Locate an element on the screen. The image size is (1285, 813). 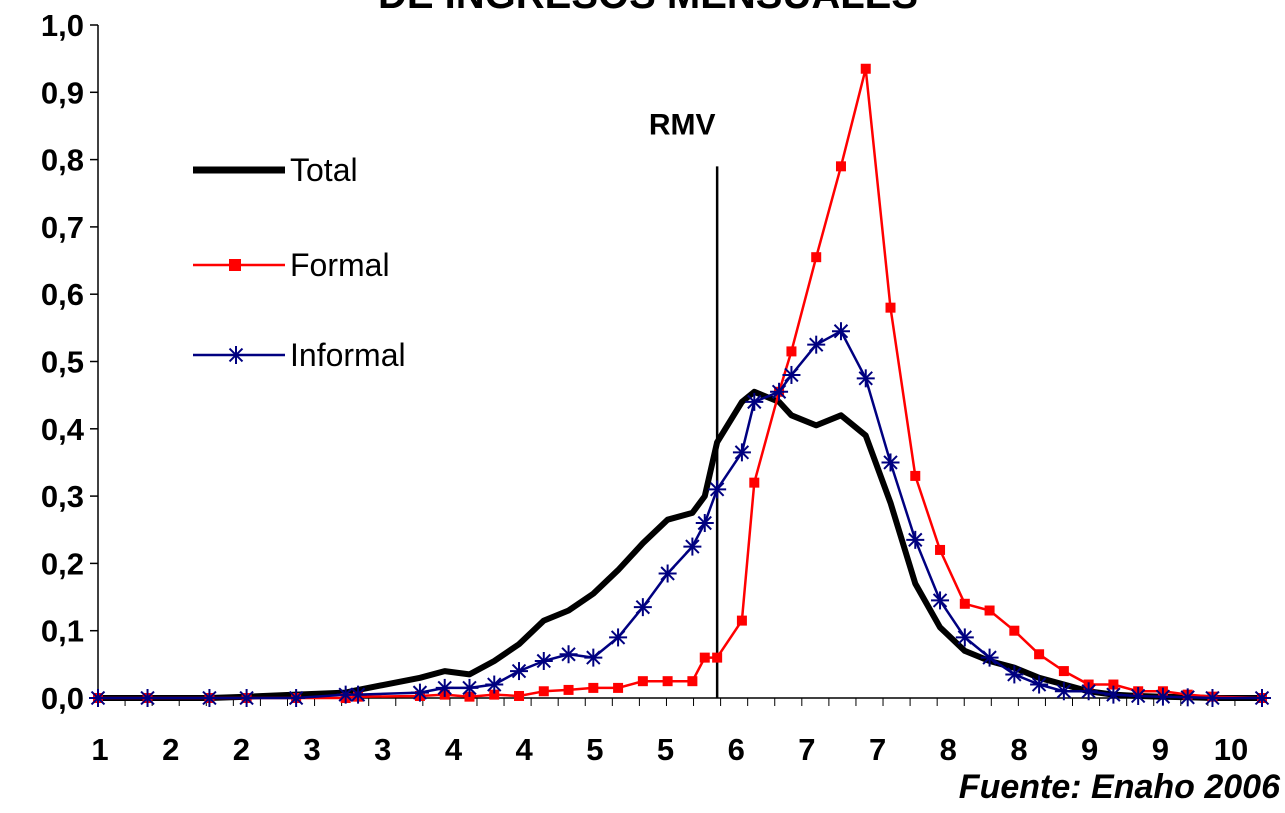
x-tick-label: 8 is located at coordinates (948, 749).